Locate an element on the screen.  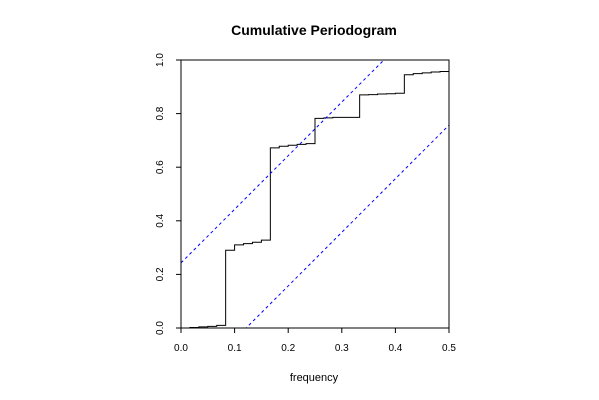
x-axis: 0.0 0.1 0.2 0.3 0.4 0.5 is located at coordinates (315, 341).